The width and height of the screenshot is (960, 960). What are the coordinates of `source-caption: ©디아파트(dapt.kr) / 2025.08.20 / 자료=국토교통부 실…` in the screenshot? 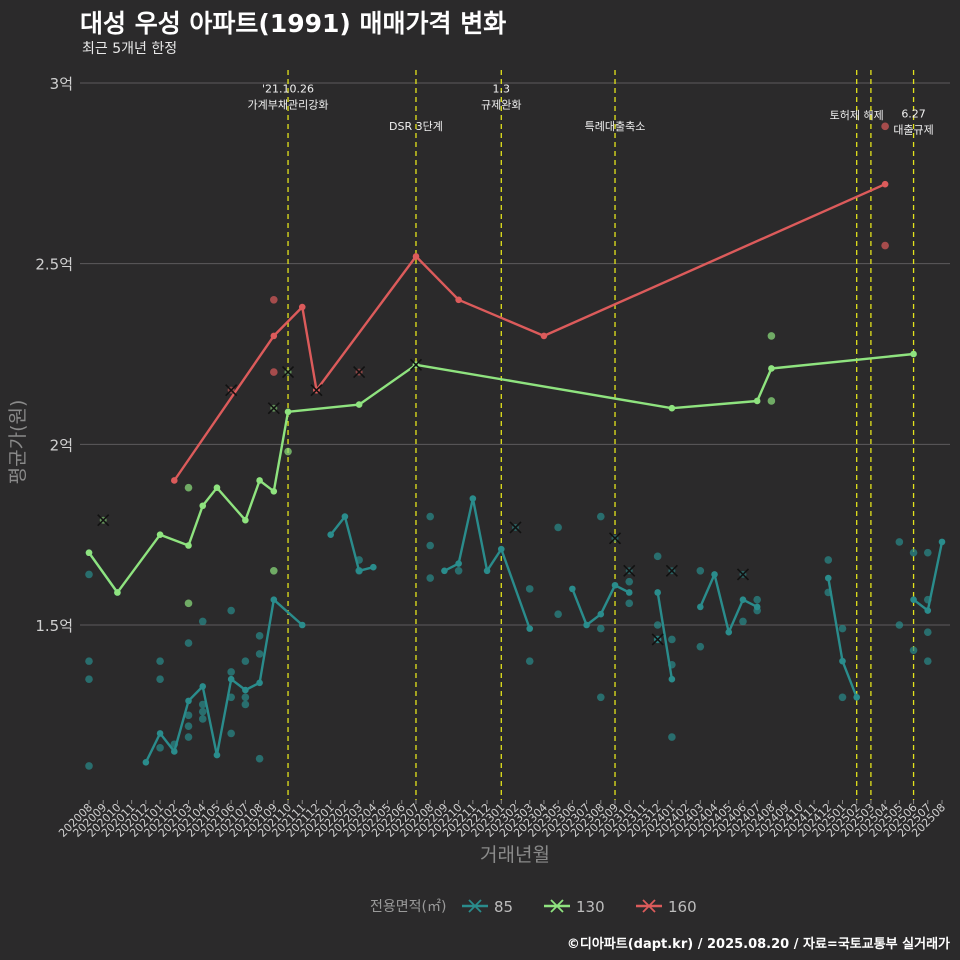 It's located at (758, 944).